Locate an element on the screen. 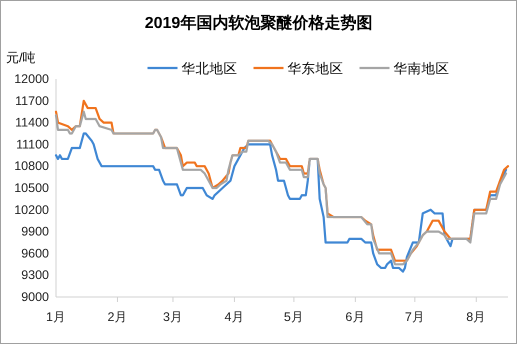 Image resolution: width=517 pixels, height=344 pixels. x-tick-label: 5月 is located at coordinates (294, 317).